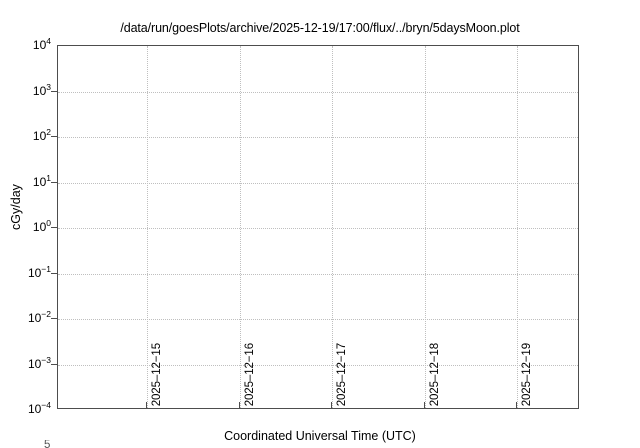 This screenshot has height=448, width=640. Describe the element at coordinates (41, 135) in the screenshot. I see `y-tick-label: 10²` at that location.